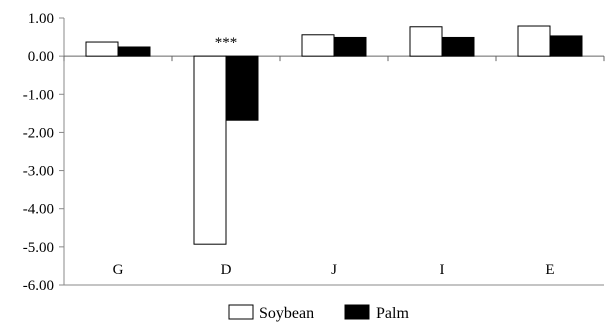 The image size is (606, 335). Describe the element at coordinates (134, 51) in the screenshot. I see `bar-palm-g` at that location.